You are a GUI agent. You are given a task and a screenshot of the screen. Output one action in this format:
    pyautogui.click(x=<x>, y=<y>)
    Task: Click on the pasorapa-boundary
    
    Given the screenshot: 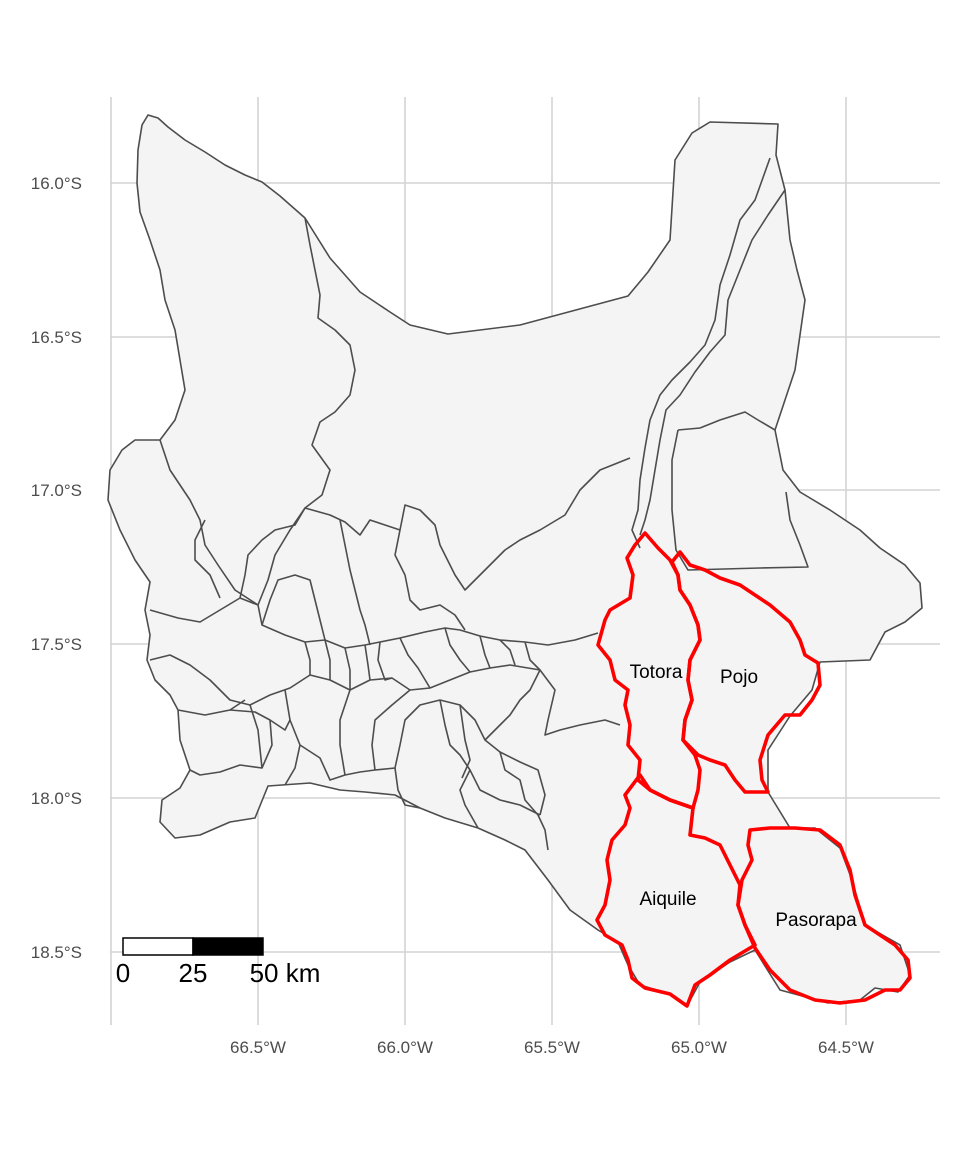 What is the action you would take?
    pyautogui.click(x=824, y=915)
    